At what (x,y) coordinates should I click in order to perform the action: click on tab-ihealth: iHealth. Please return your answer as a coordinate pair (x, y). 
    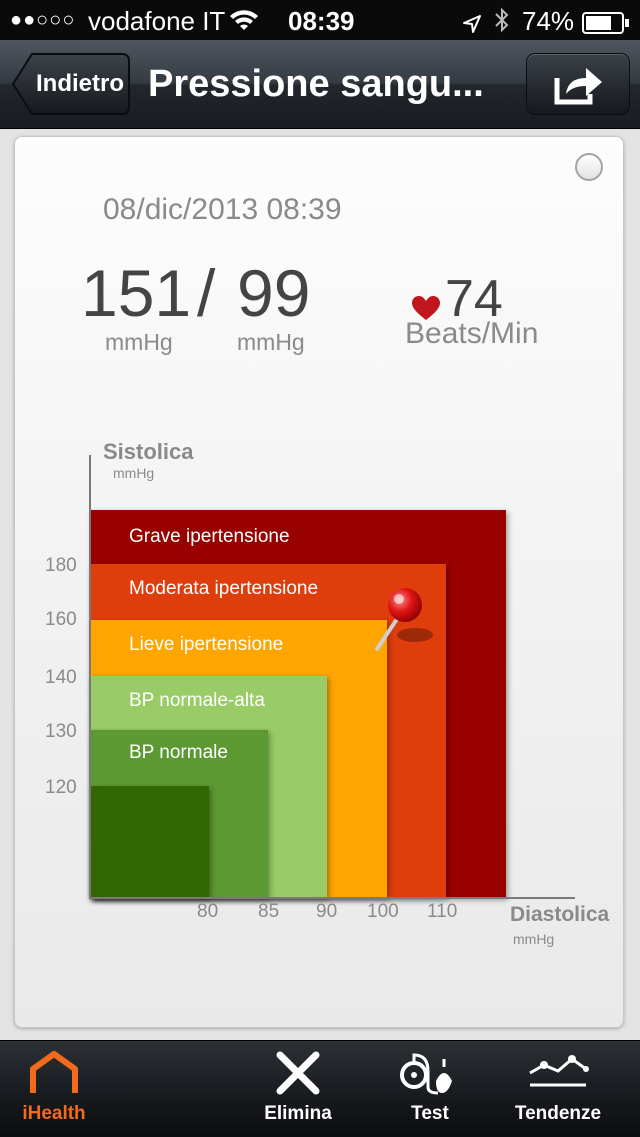
    Looking at the image, I should click on (54, 1089).